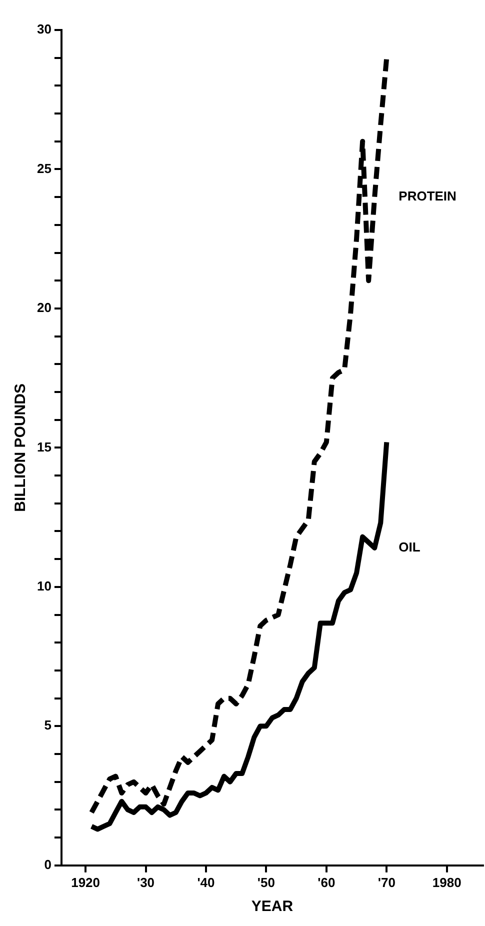 This screenshot has width=485, height=926. I want to click on x-tick-label: '30, so click(145, 882).